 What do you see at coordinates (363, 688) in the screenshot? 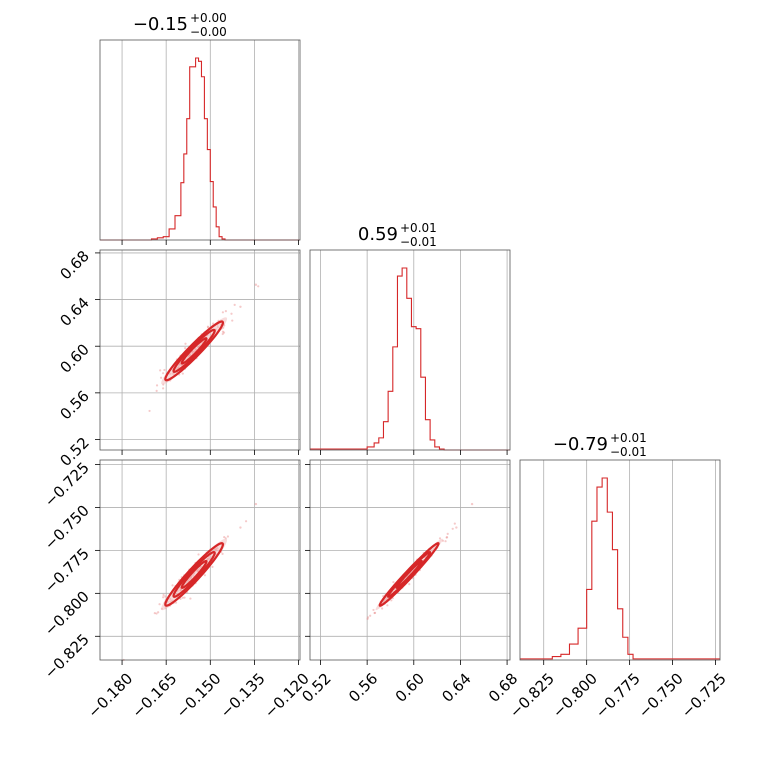
I see `x-tick-label: 0.56` at bounding box center [363, 688].